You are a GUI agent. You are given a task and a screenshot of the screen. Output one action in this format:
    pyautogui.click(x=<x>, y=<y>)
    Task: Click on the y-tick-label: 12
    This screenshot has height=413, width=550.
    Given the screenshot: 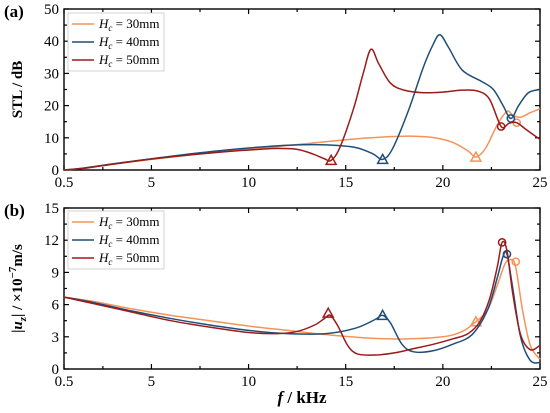 What is the action you would take?
    pyautogui.click(x=51, y=241)
    